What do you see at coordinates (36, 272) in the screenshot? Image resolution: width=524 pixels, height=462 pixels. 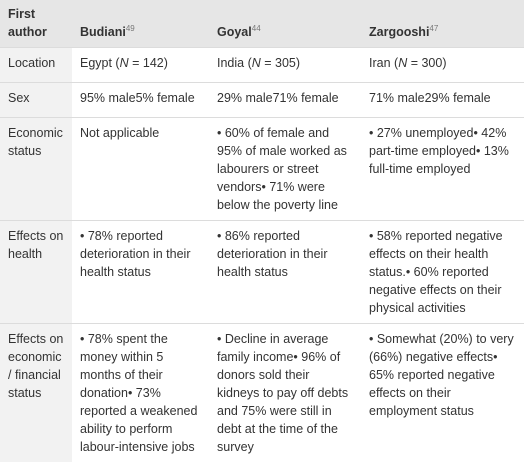 I see `row-label: Effects on health` at bounding box center [36, 272].